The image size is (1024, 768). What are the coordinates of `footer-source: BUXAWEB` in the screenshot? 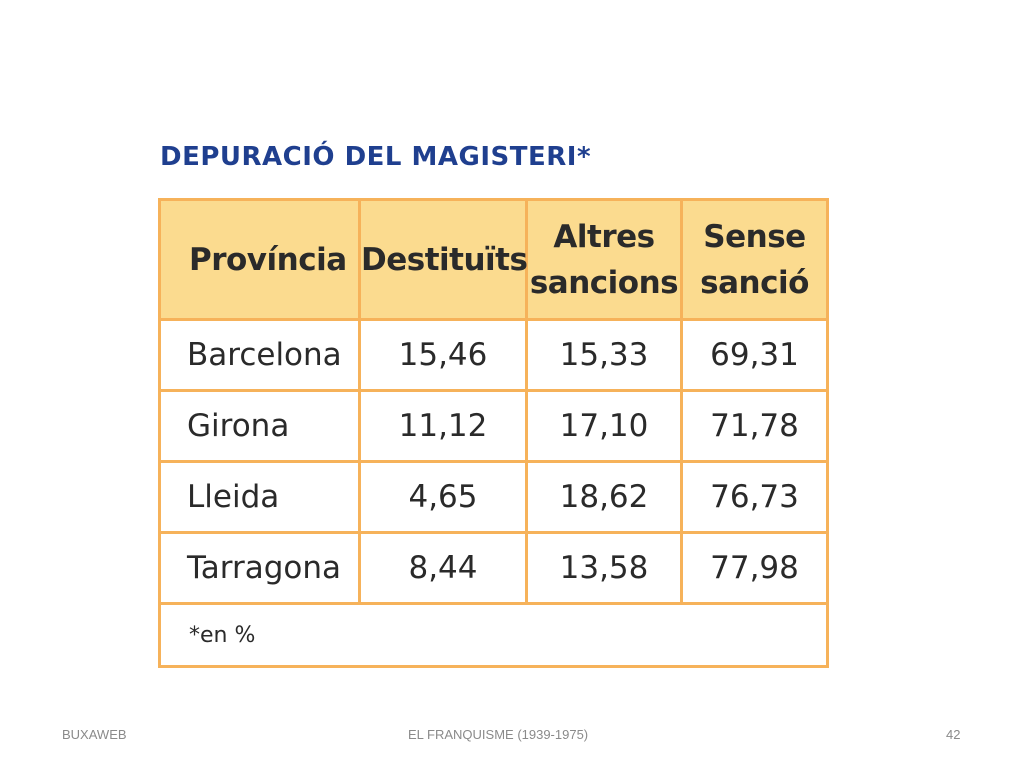 It's located at (94, 734).